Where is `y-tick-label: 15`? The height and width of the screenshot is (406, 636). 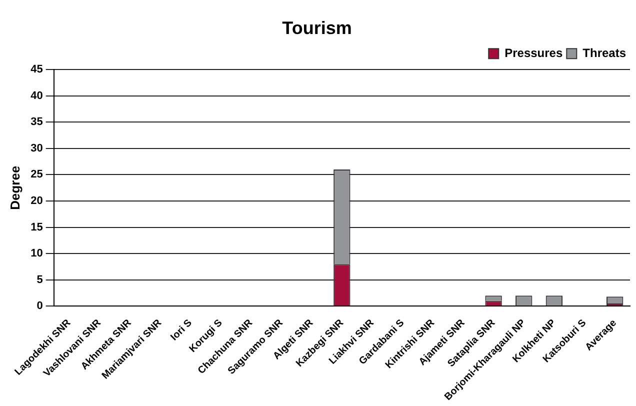 y-tick-label: 15 is located at coordinates (36, 227).